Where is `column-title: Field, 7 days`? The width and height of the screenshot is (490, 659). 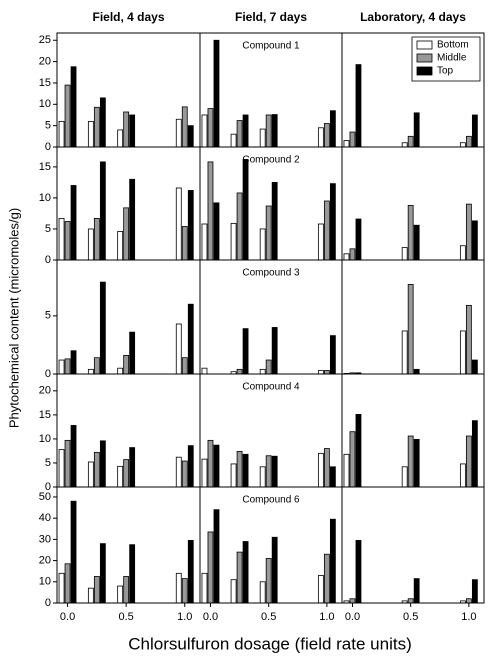 column-title: Field, 7 days is located at coordinates (271, 17).